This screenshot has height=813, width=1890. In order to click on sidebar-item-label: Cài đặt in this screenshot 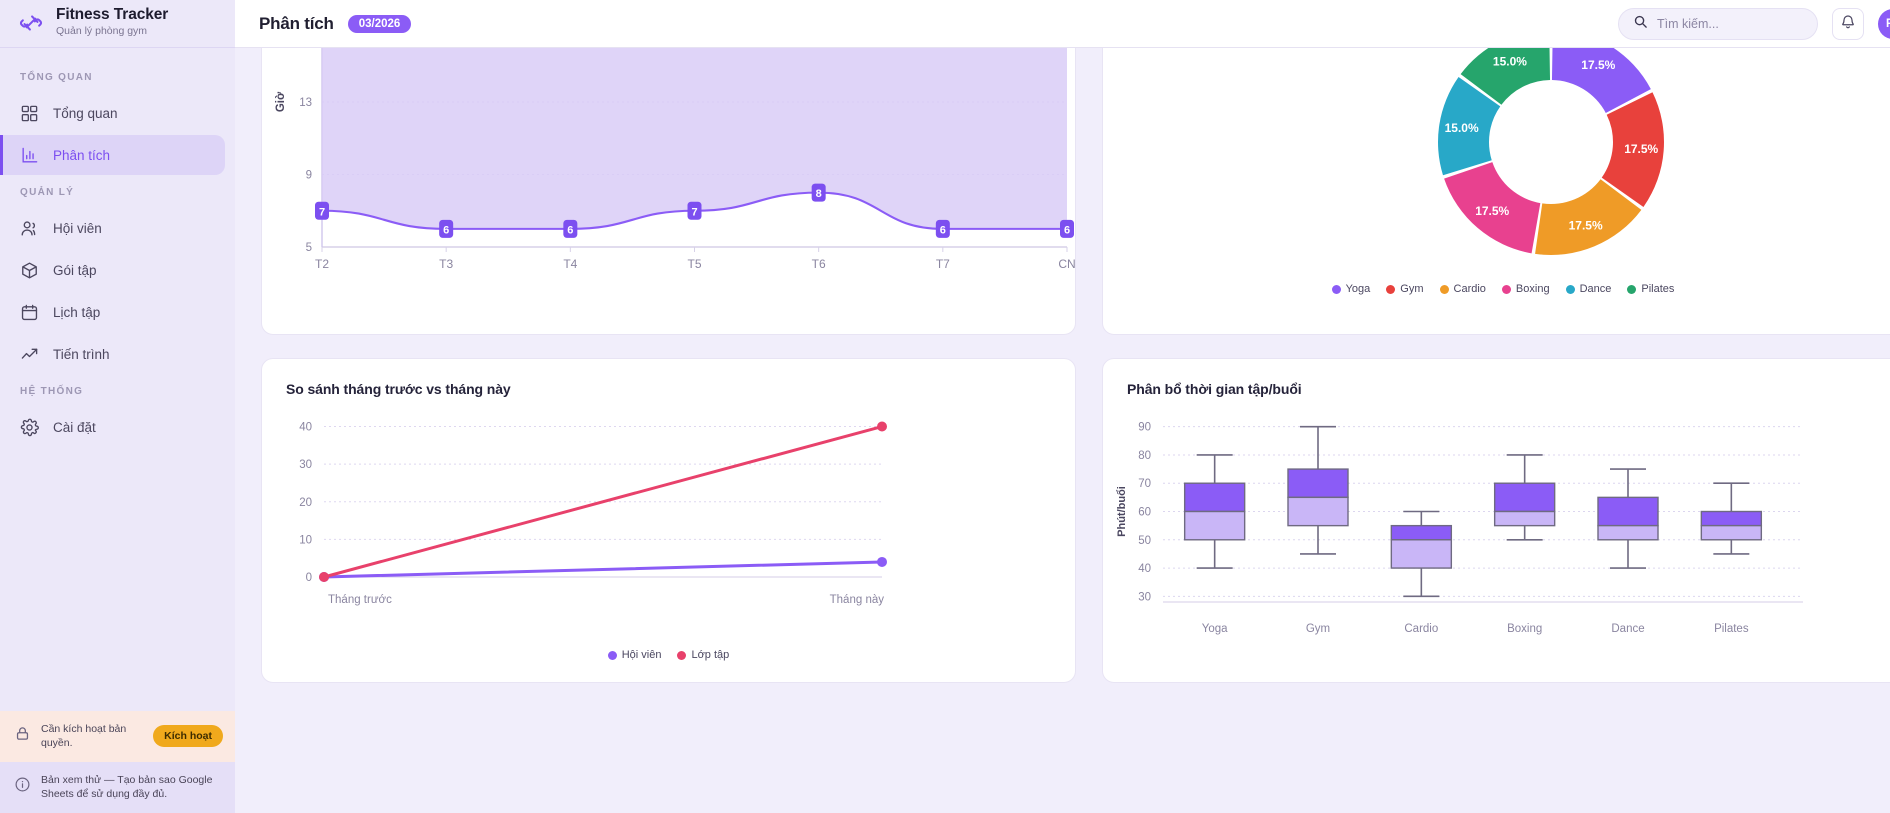, I will do `click(74, 427)`.